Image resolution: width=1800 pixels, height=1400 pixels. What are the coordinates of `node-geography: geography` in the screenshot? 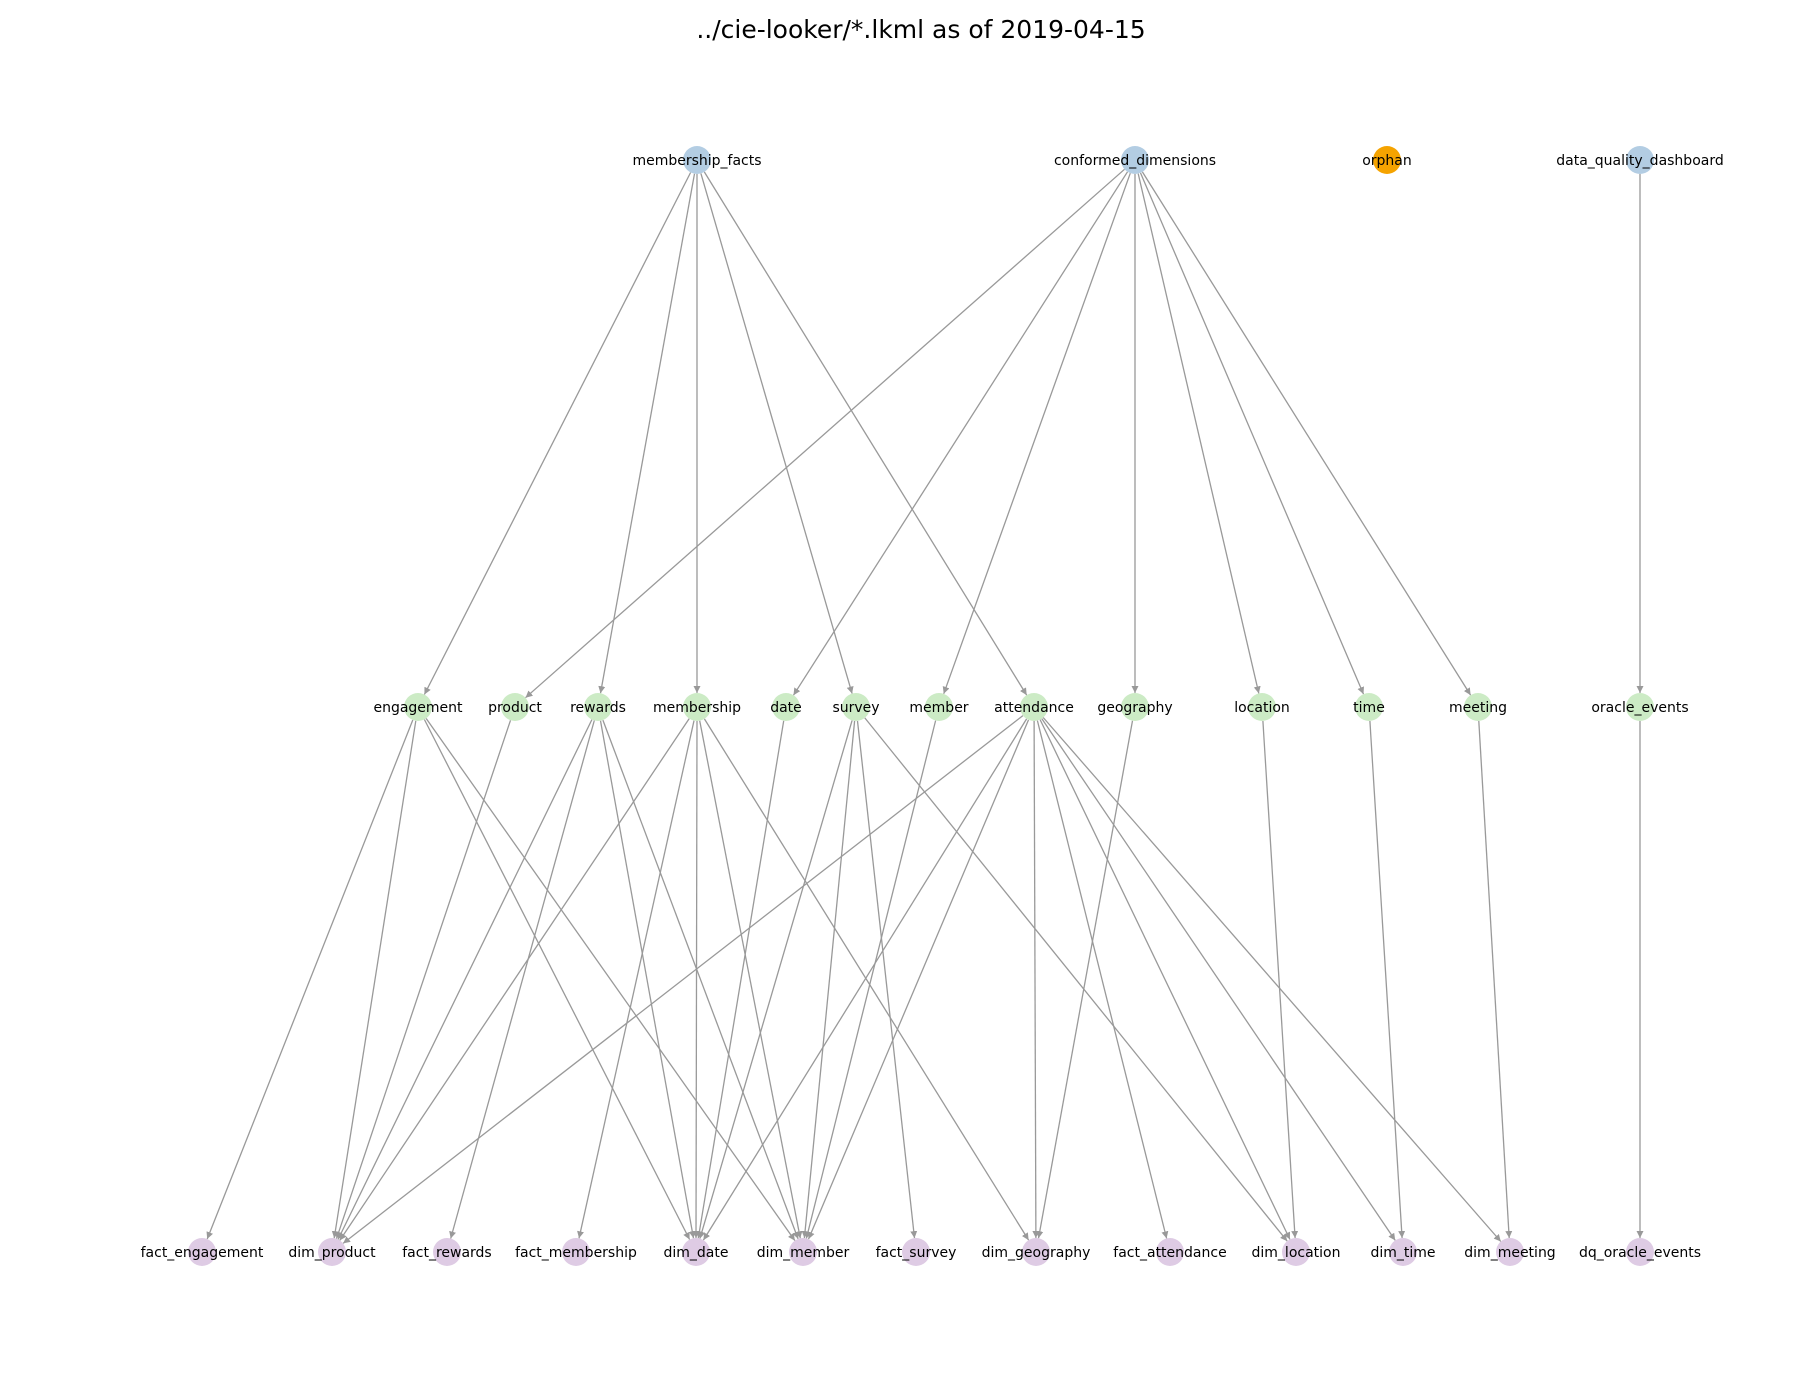 It's located at (1135, 707).